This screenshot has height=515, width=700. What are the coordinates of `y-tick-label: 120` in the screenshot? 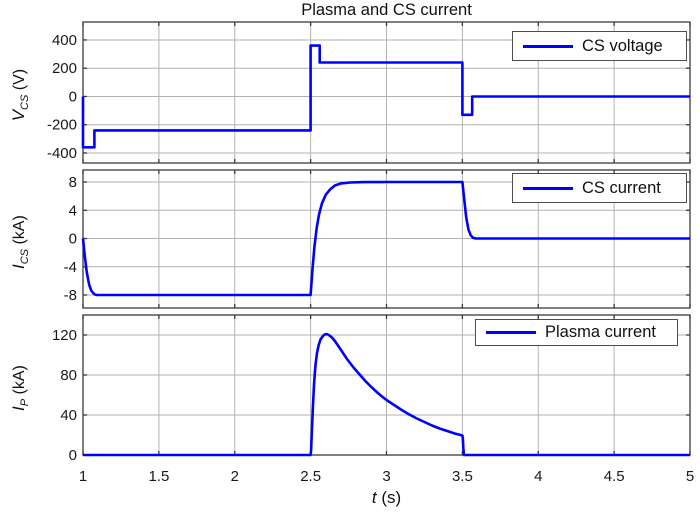 It's located at (64, 335).